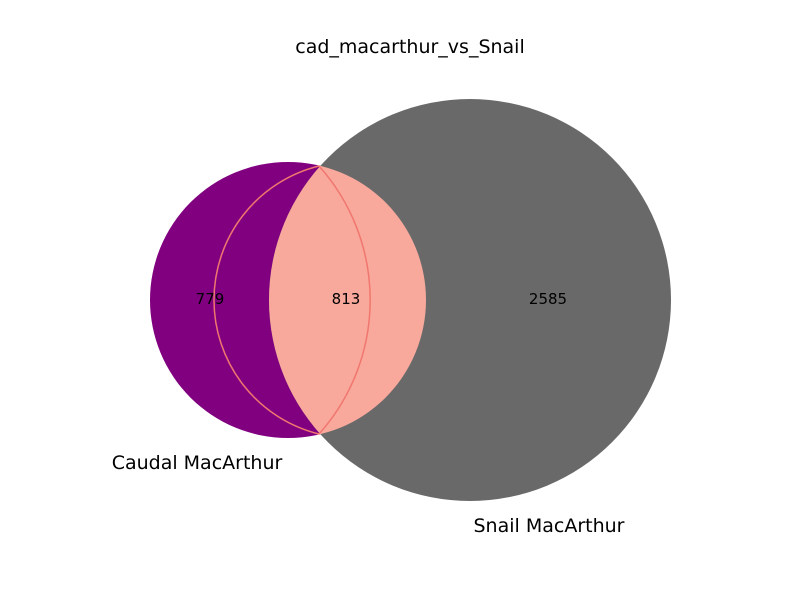 Image resolution: width=800 pixels, height=600 pixels. What do you see at coordinates (410, 47) in the screenshot?
I see `chart-title: cad_macarthur_vs_Snail` at bounding box center [410, 47].